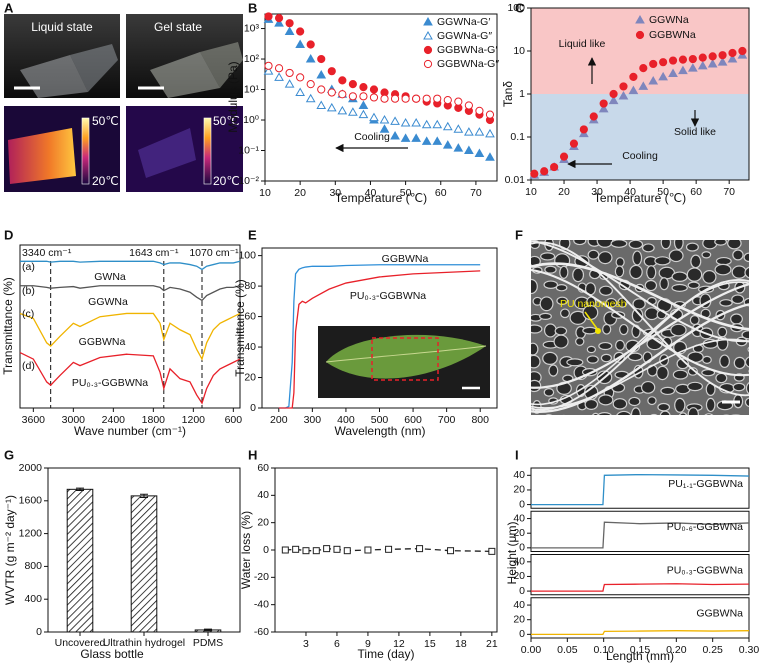 This screenshot has height=663, width=762. What do you see at coordinates (263, 468) in the screenshot?
I see `y-tick-label: 60` at bounding box center [263, 468].